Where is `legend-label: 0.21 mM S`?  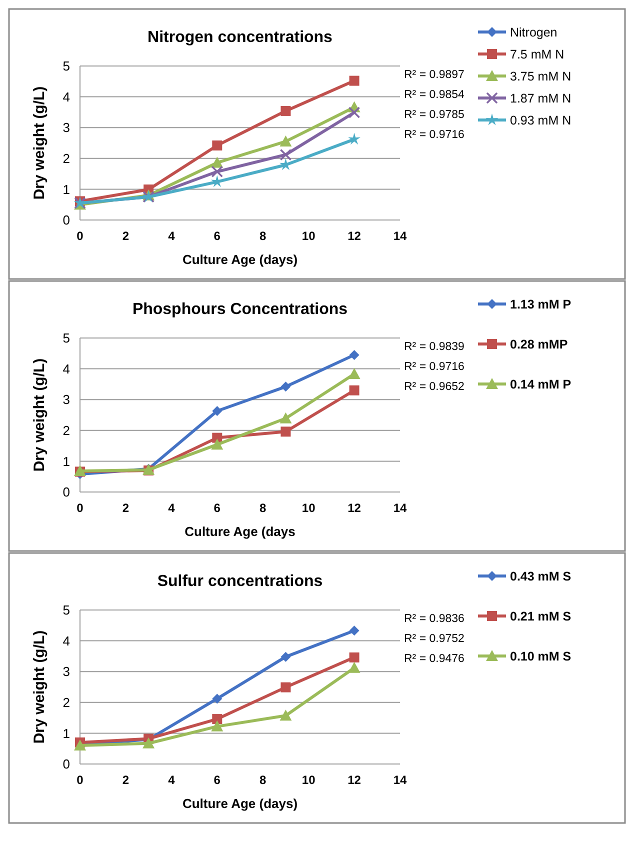 legend-label: 0.21 mM S is located at coordinates (541, 616).